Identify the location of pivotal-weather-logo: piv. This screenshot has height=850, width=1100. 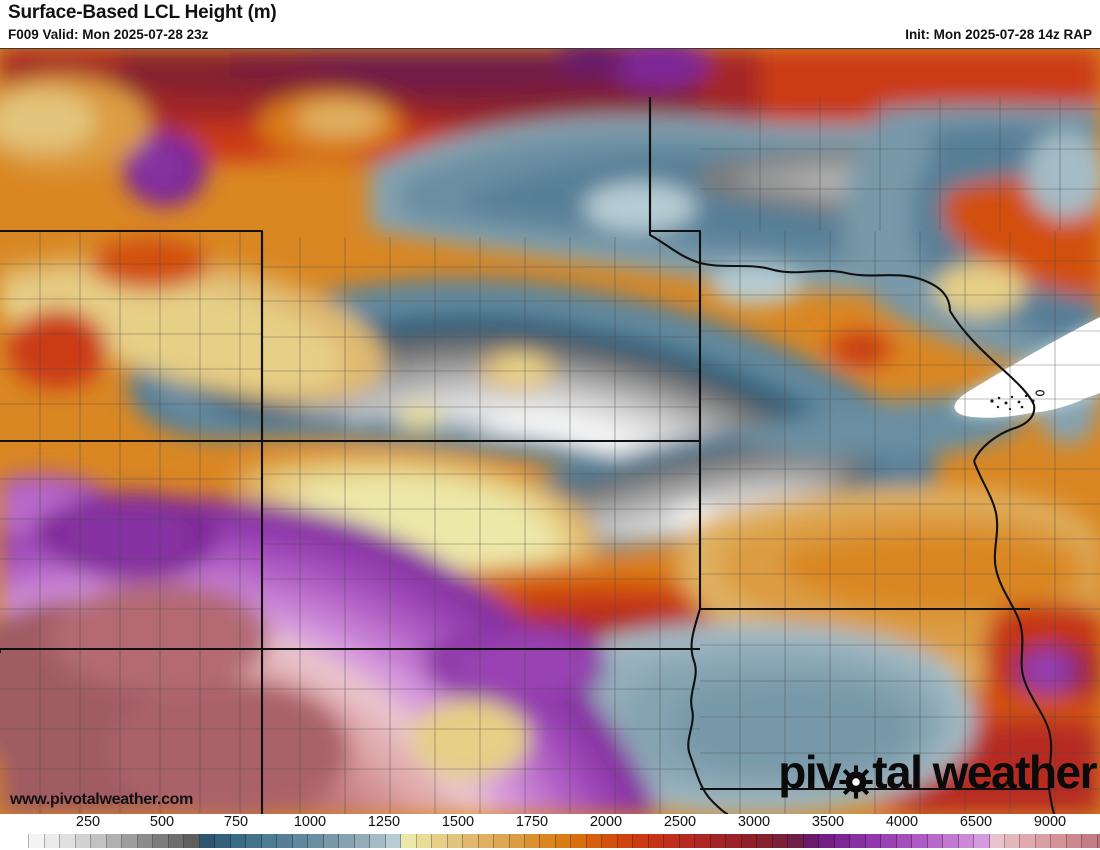
(937, 772).